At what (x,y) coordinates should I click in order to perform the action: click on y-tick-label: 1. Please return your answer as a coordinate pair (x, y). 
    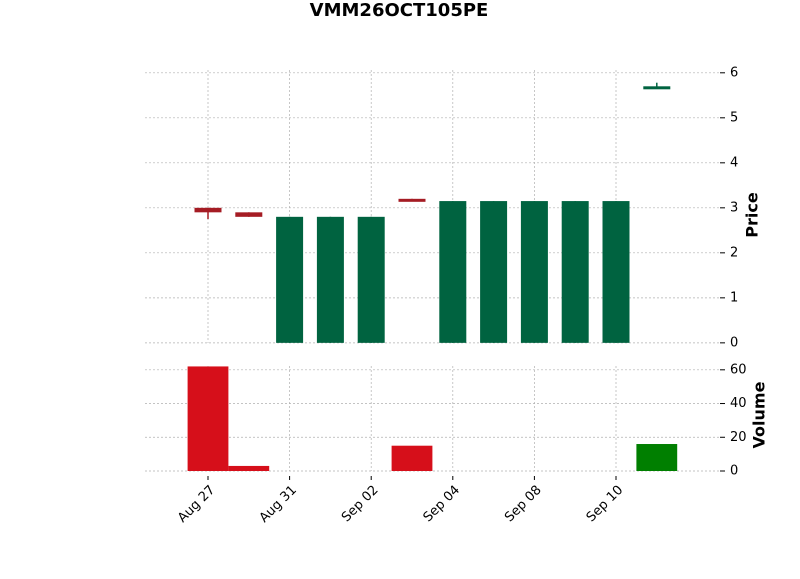
    Looking at the image, I should click on (734, 297).